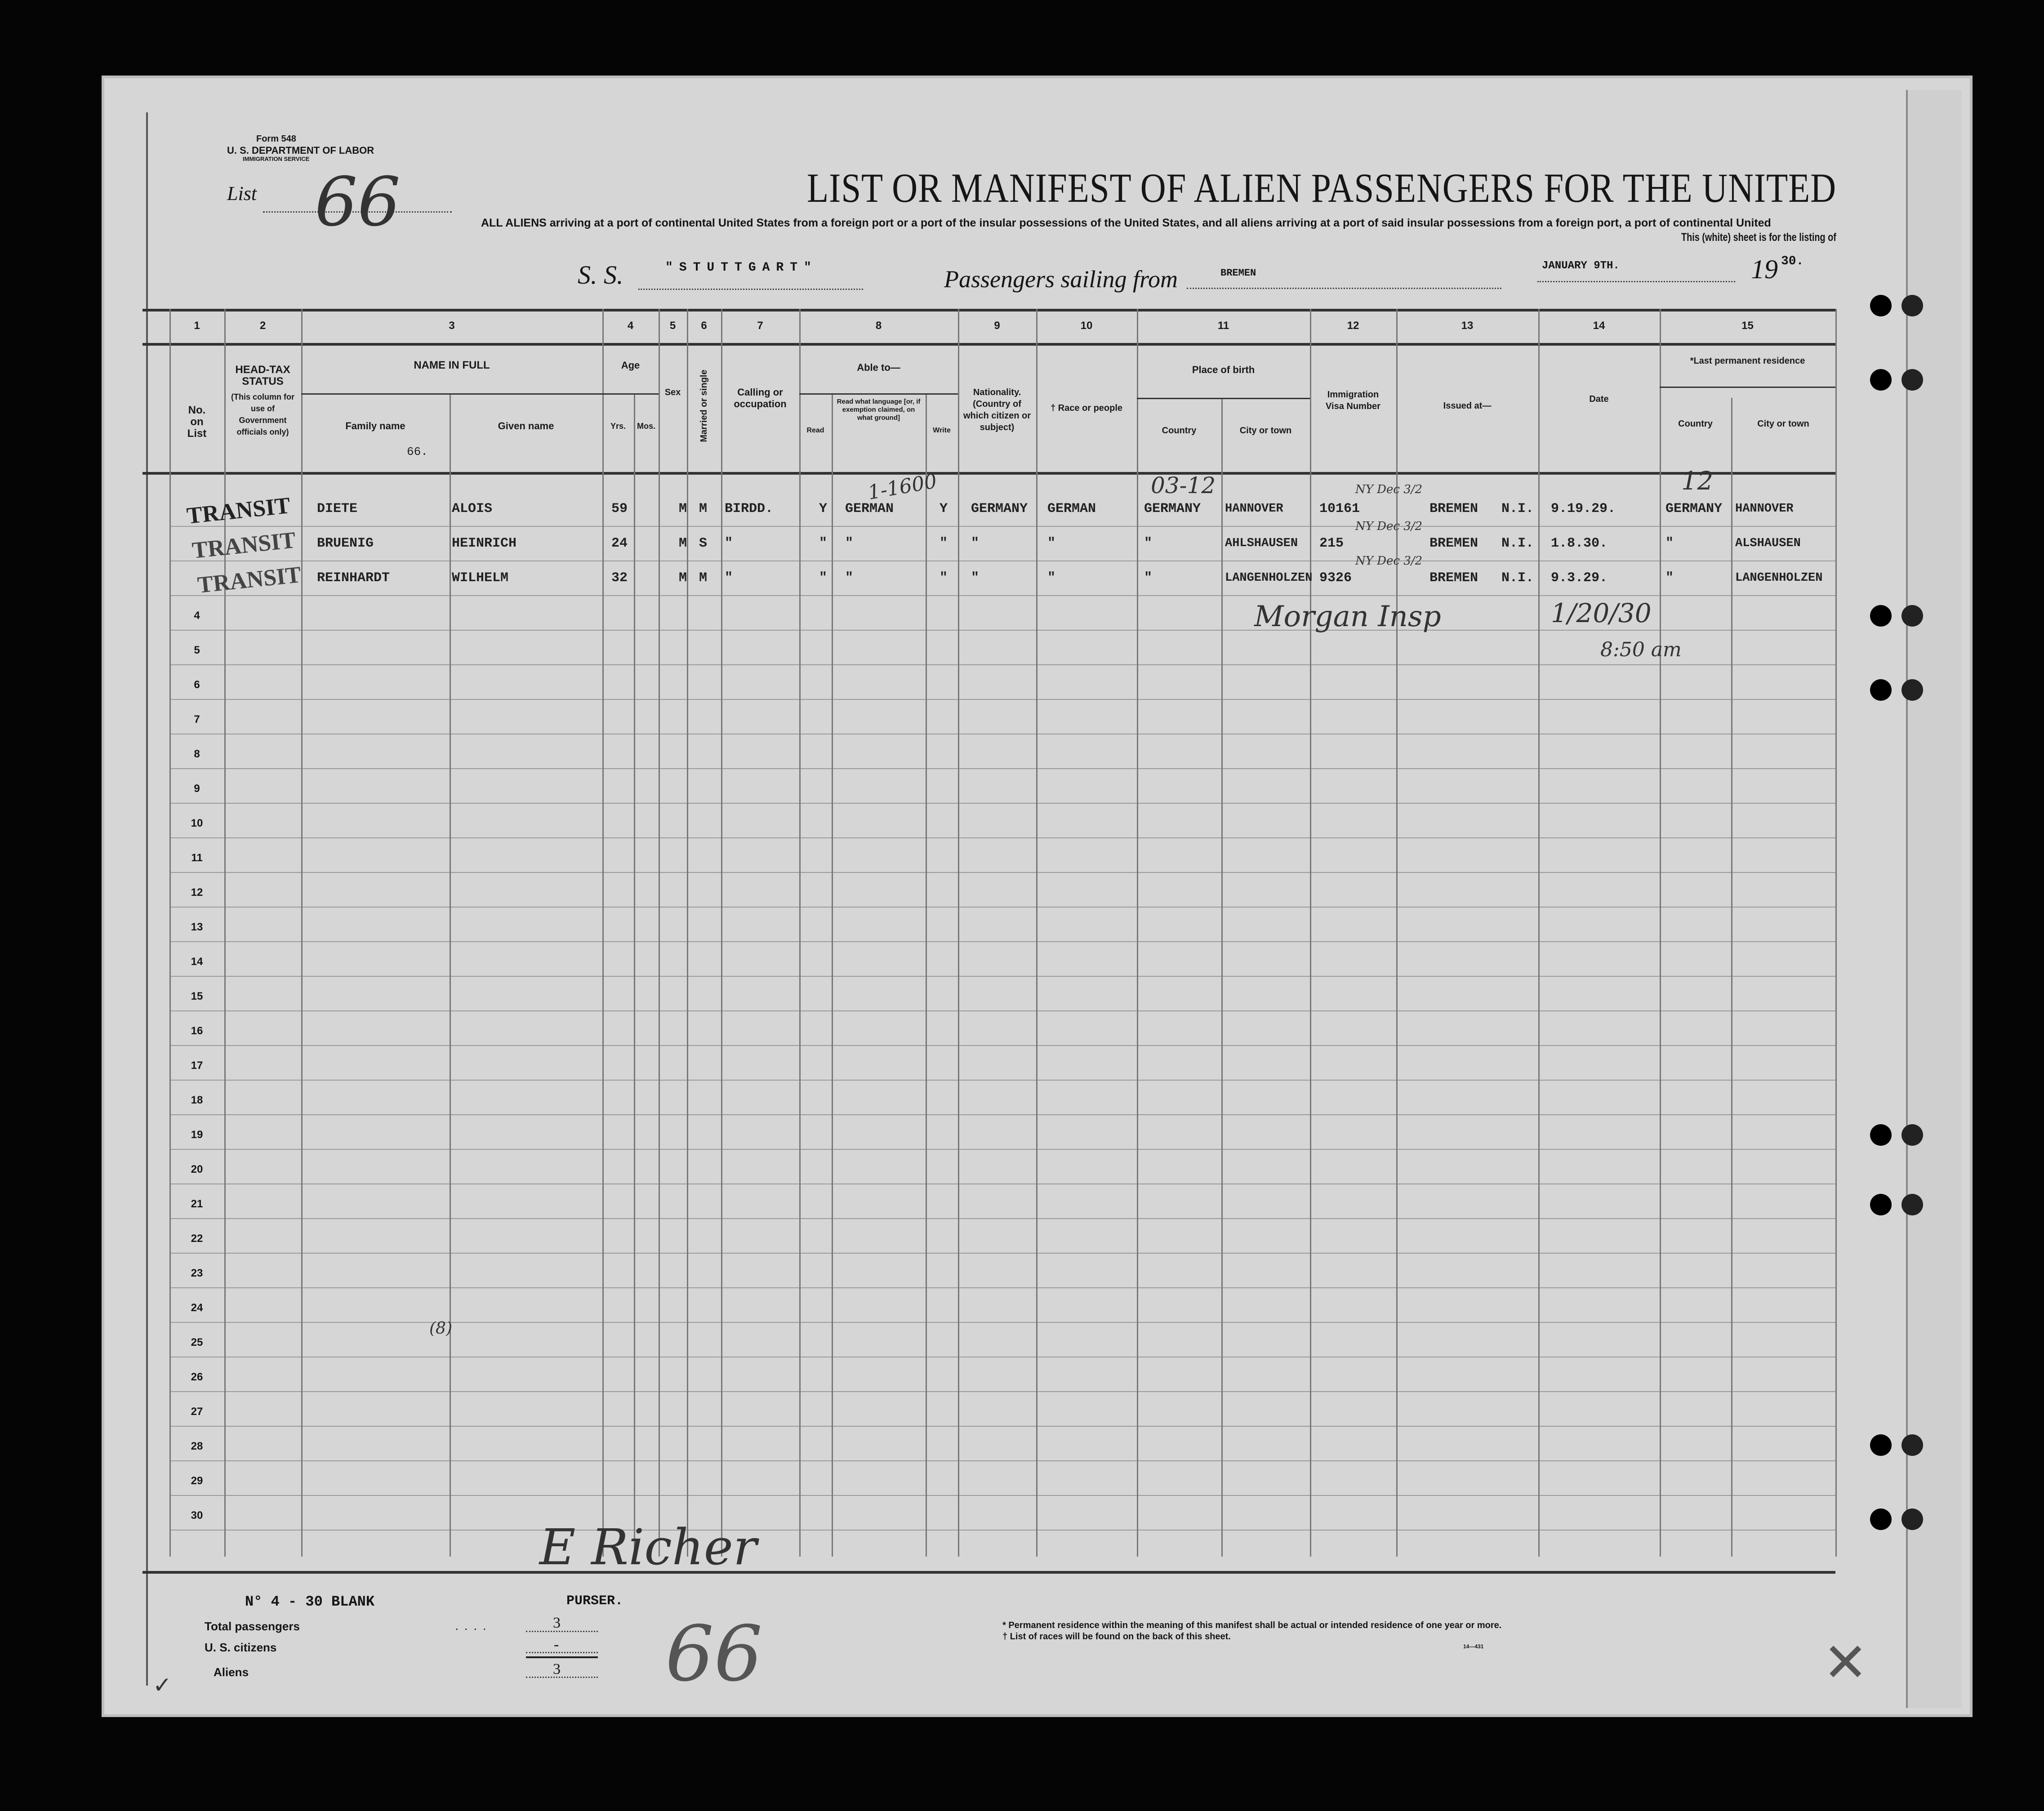 The width and height of the screenshot is (2044, 1811). Describe the element at coordinates (999, 508) in the screenshot. I see `cell-nationality: GERMANY` at that location.